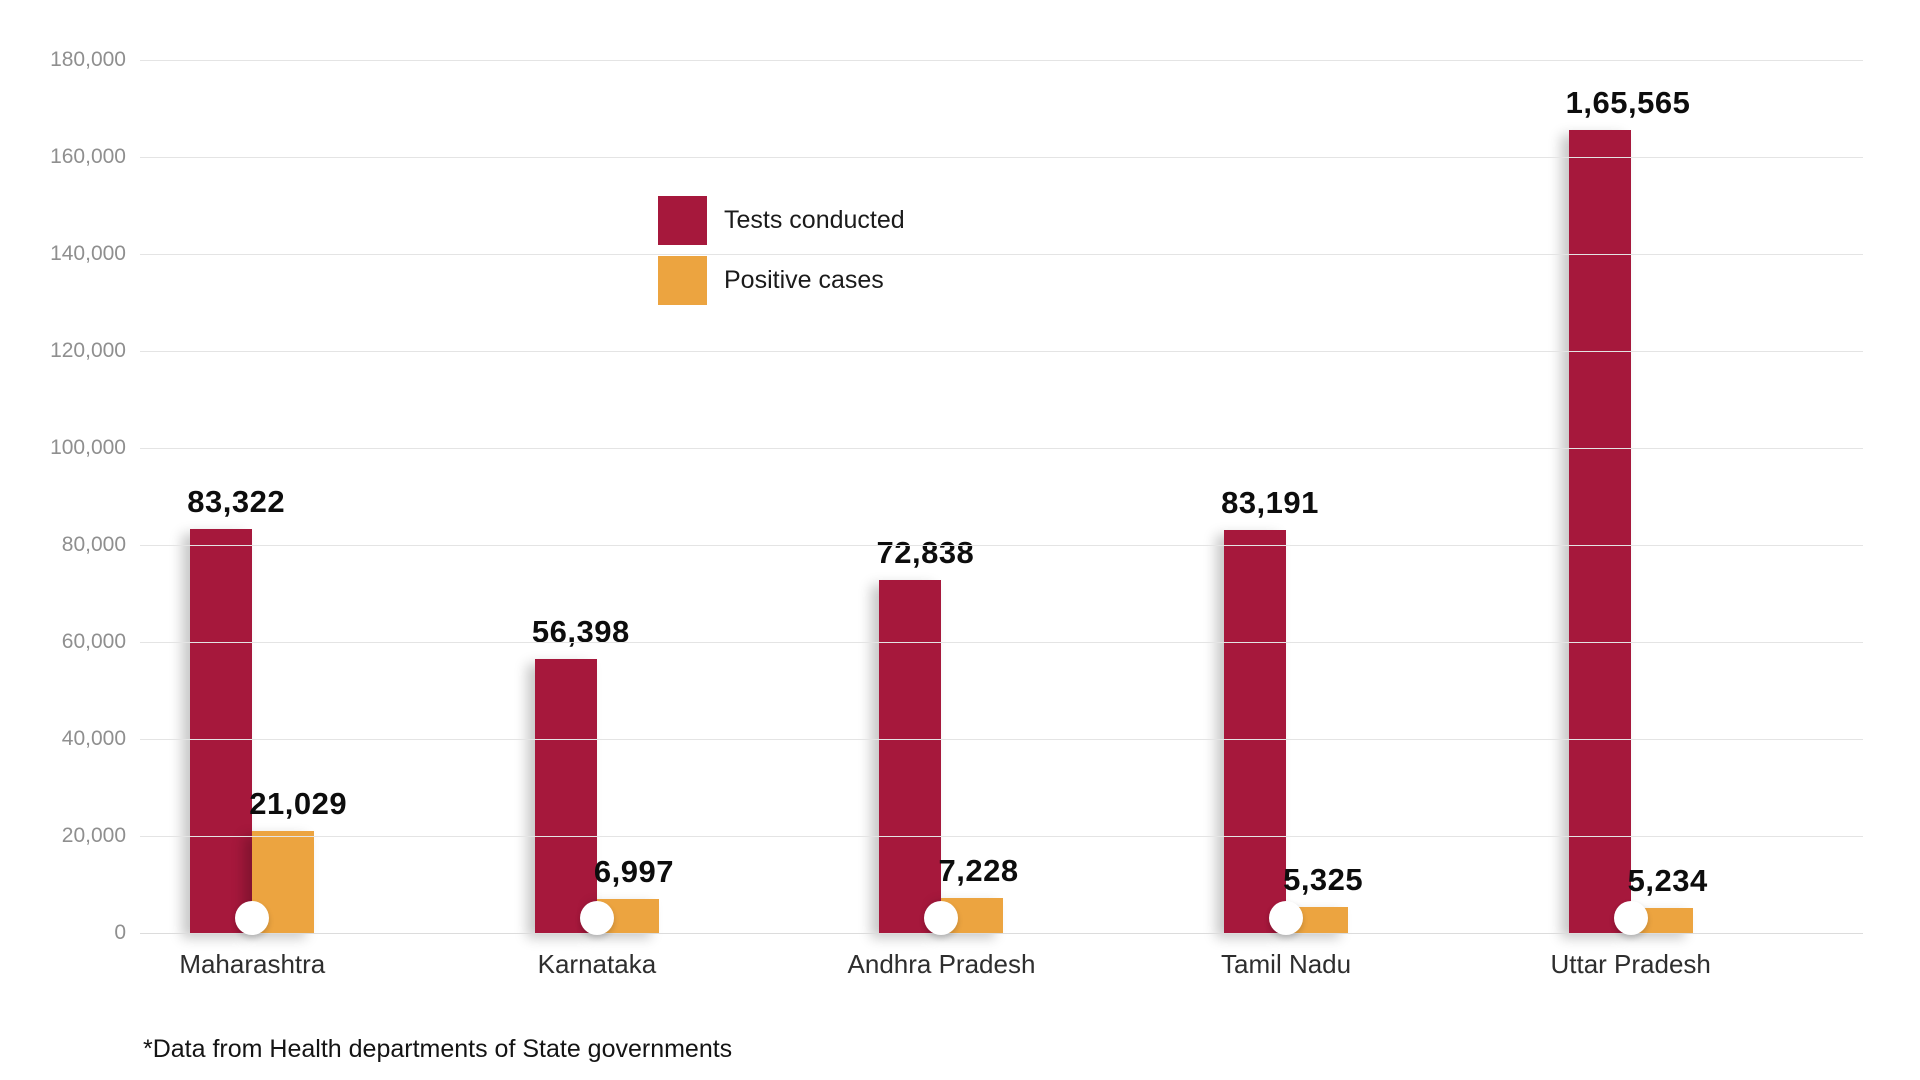 Image resolution: width=1920 pixels, height=1080 pixels. I want to click on bar-value-label: 6,997, so click(633, 872).